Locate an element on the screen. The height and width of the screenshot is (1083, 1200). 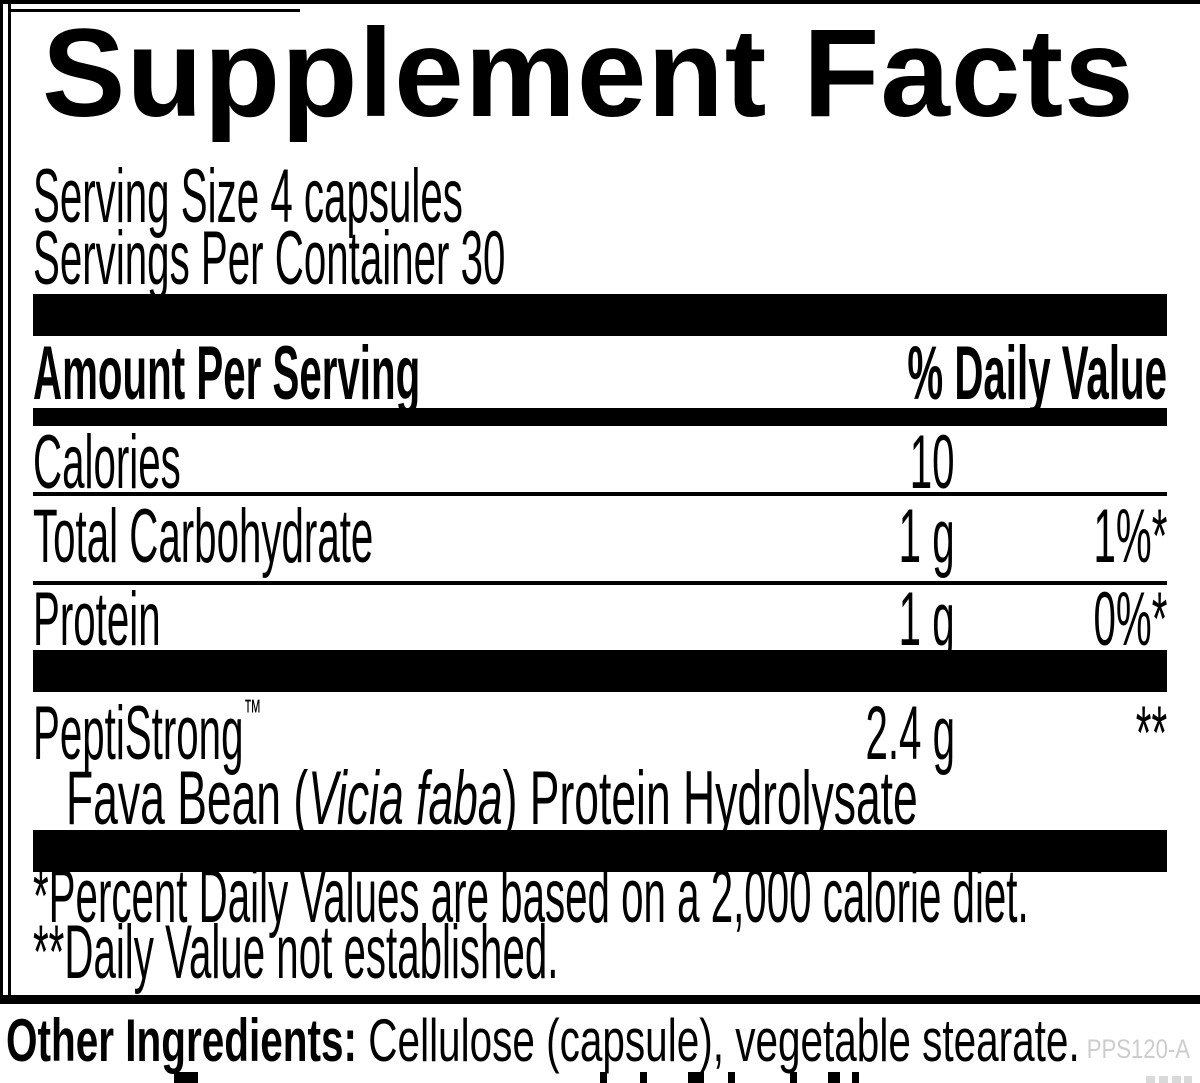
footnote-dv-not-established: **Daily Value not established. is located at coordinates (600, 953).